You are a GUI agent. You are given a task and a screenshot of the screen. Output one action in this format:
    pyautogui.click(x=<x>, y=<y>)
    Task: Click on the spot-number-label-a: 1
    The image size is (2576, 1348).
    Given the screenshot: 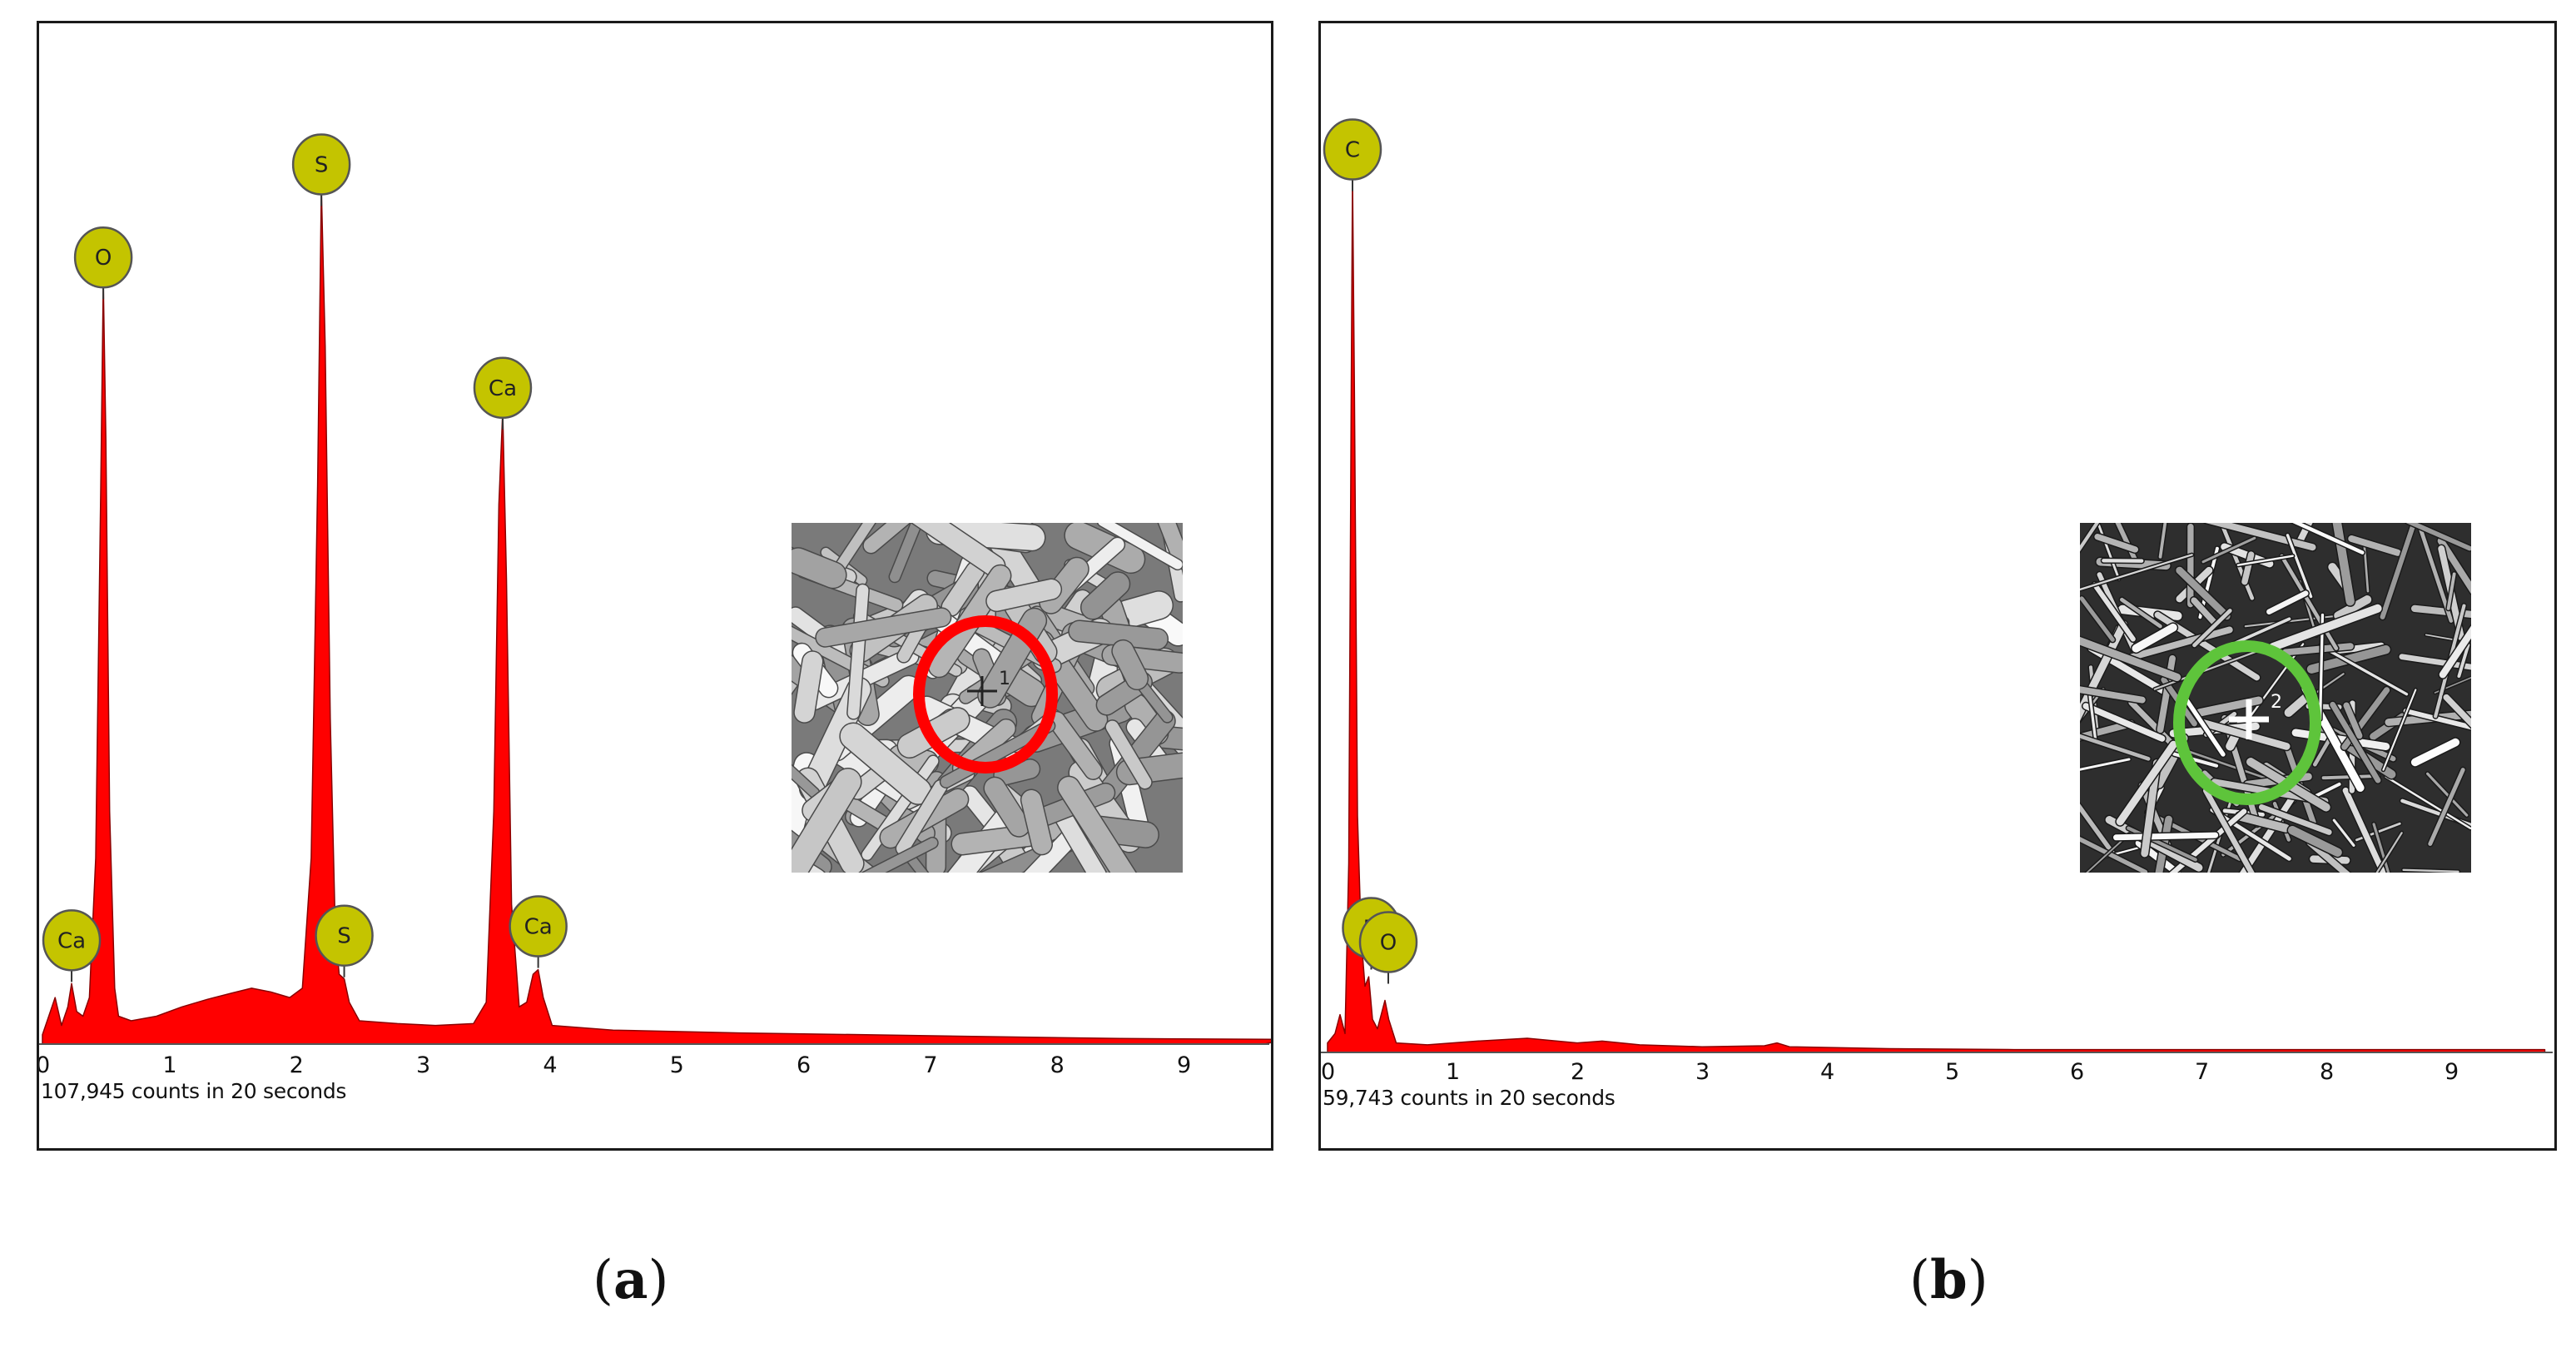 What is the action you would take?
    pyautogui.click(x=1004, y=679)
    